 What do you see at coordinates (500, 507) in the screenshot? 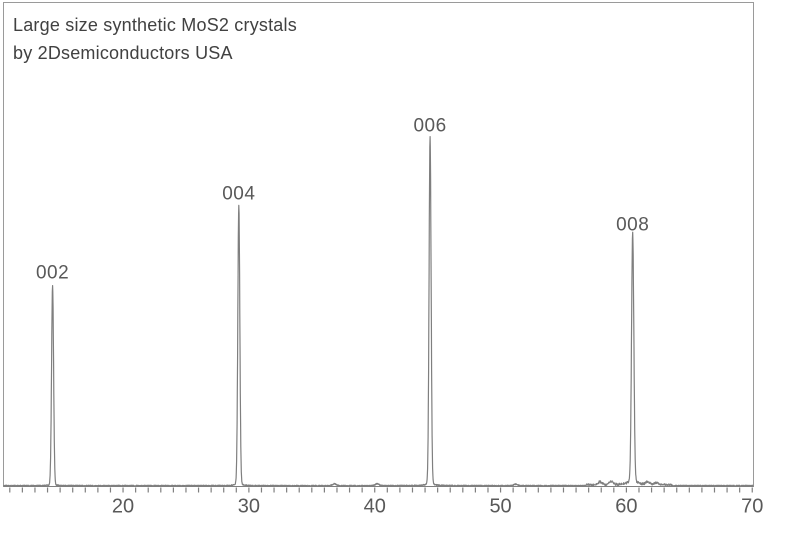
I see `x-axis-tick-label: 50` at bounding box center [500, 507].